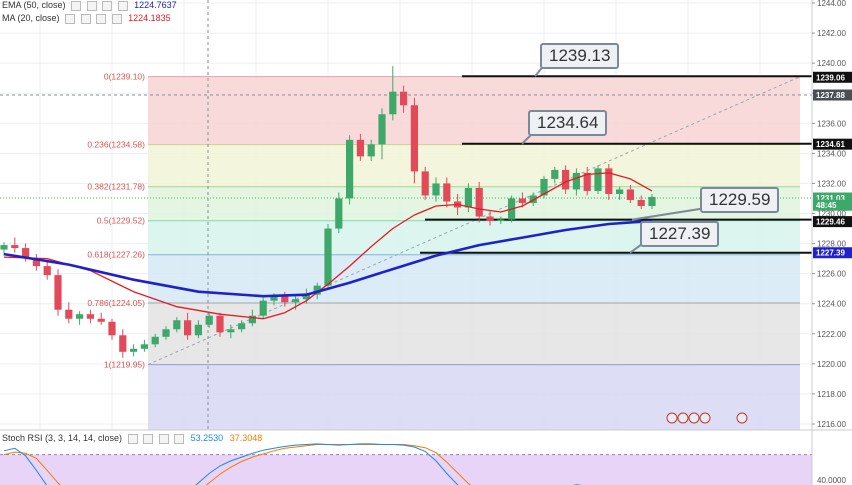 This screenshot has width=852, height=485. What do you see at coordinates (207, 438) in the screenshot?
I see `legend-stoch-k: 53.2530` at bounding box center [207, 438].